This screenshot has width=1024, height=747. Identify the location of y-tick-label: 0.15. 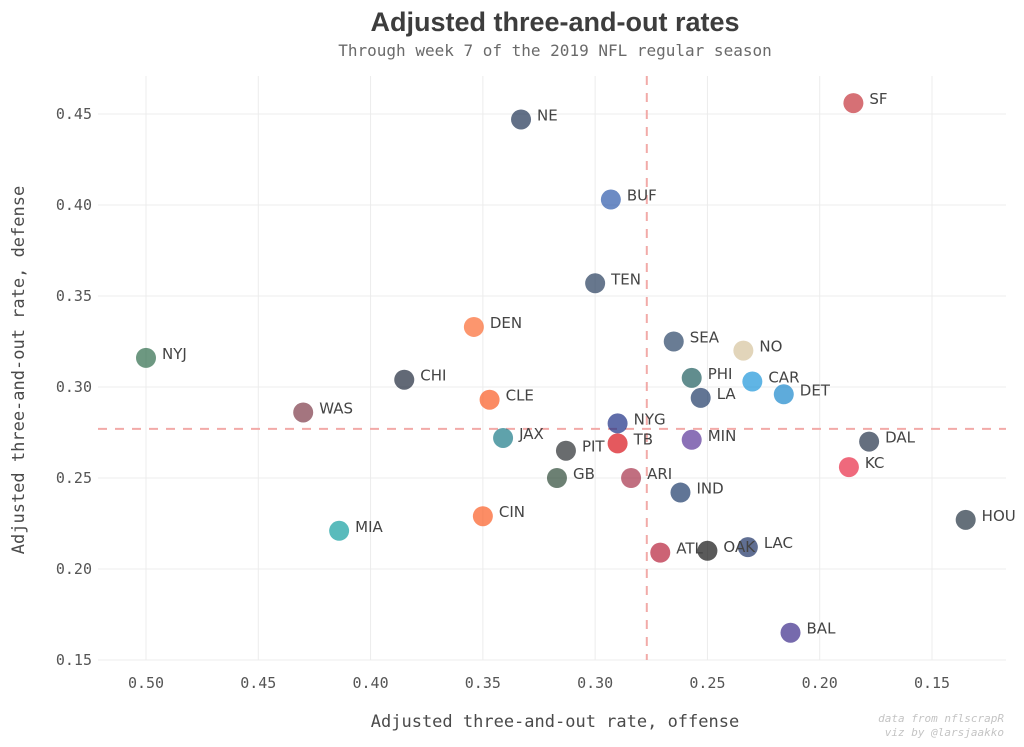
(74, 660).